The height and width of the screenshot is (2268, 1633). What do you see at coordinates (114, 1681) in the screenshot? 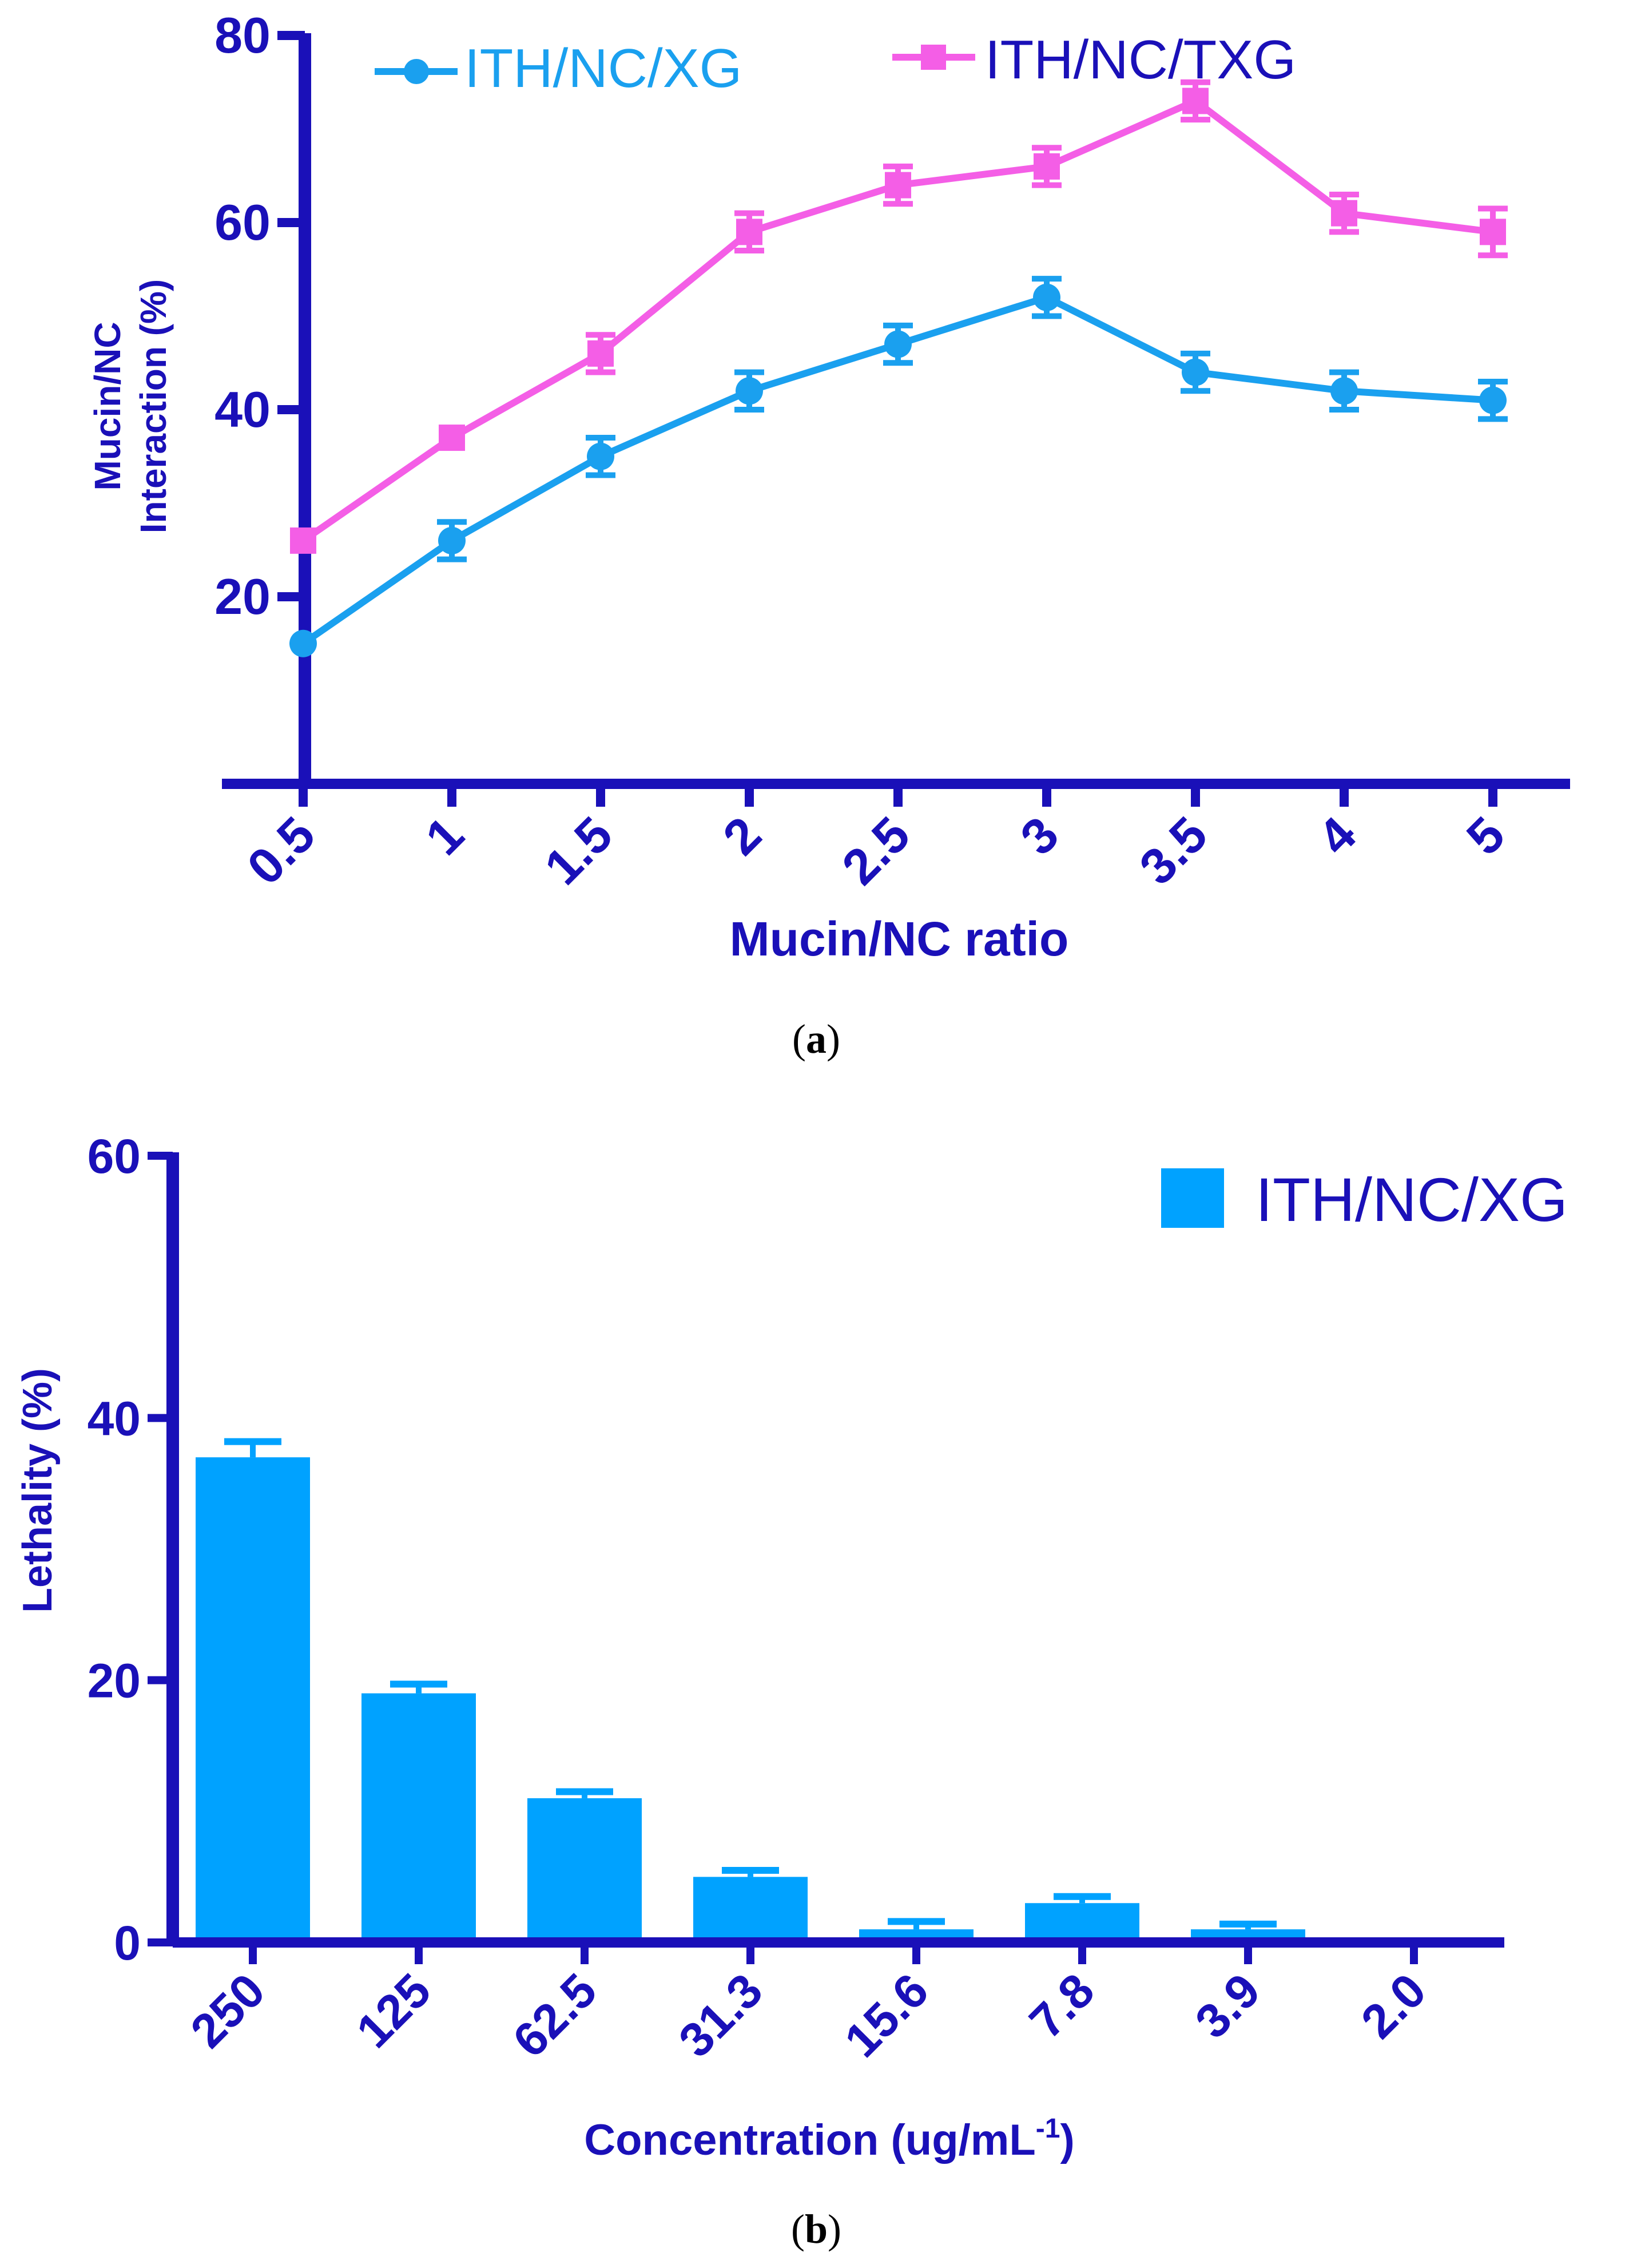
I see `chart-b-y-tick-label-20: 20` at bounding box center [114, 1681].